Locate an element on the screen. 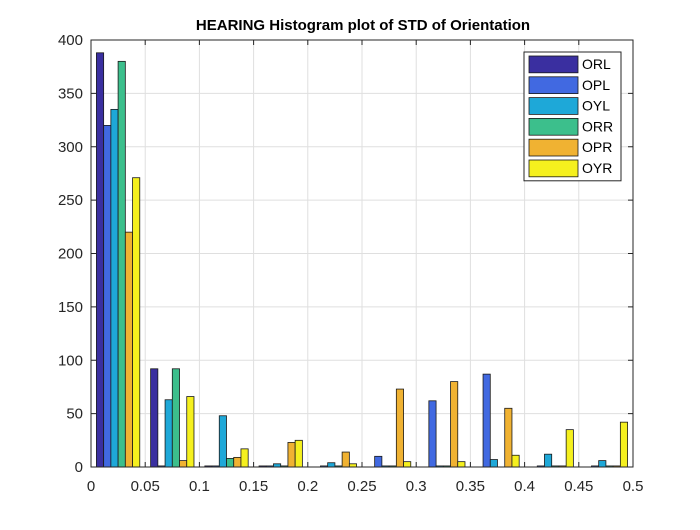  x-tick-label: 0.45 is located at coordinates (578, 486).